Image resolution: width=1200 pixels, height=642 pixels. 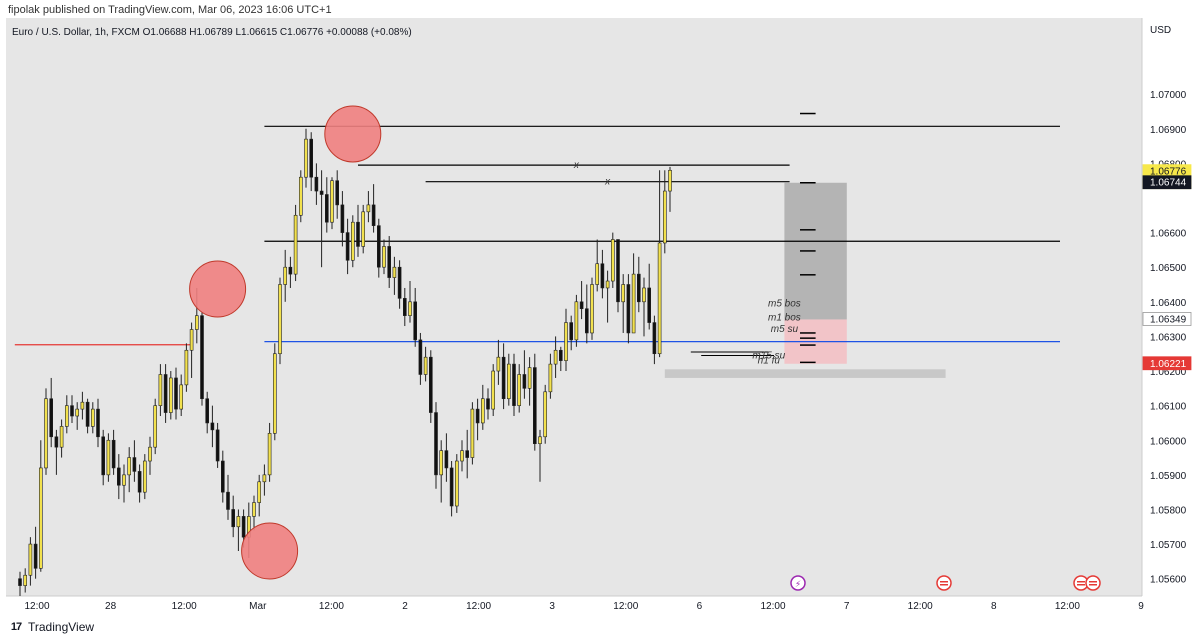 I want to click on price-tick-label: 1.05800, so click(x=1168, y=510).